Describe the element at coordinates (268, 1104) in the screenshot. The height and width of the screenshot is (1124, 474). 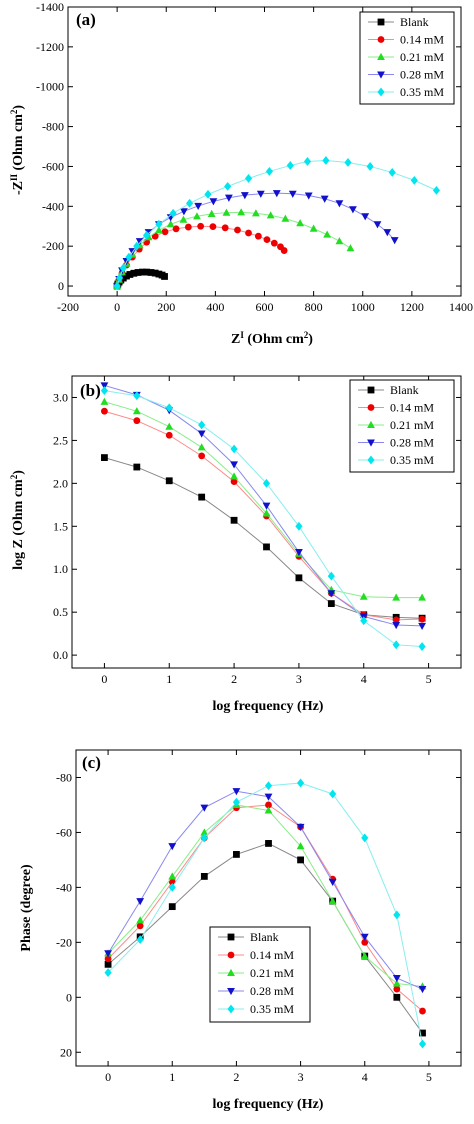
I see `x-axis-label: log frequency (Hz)` at that location.